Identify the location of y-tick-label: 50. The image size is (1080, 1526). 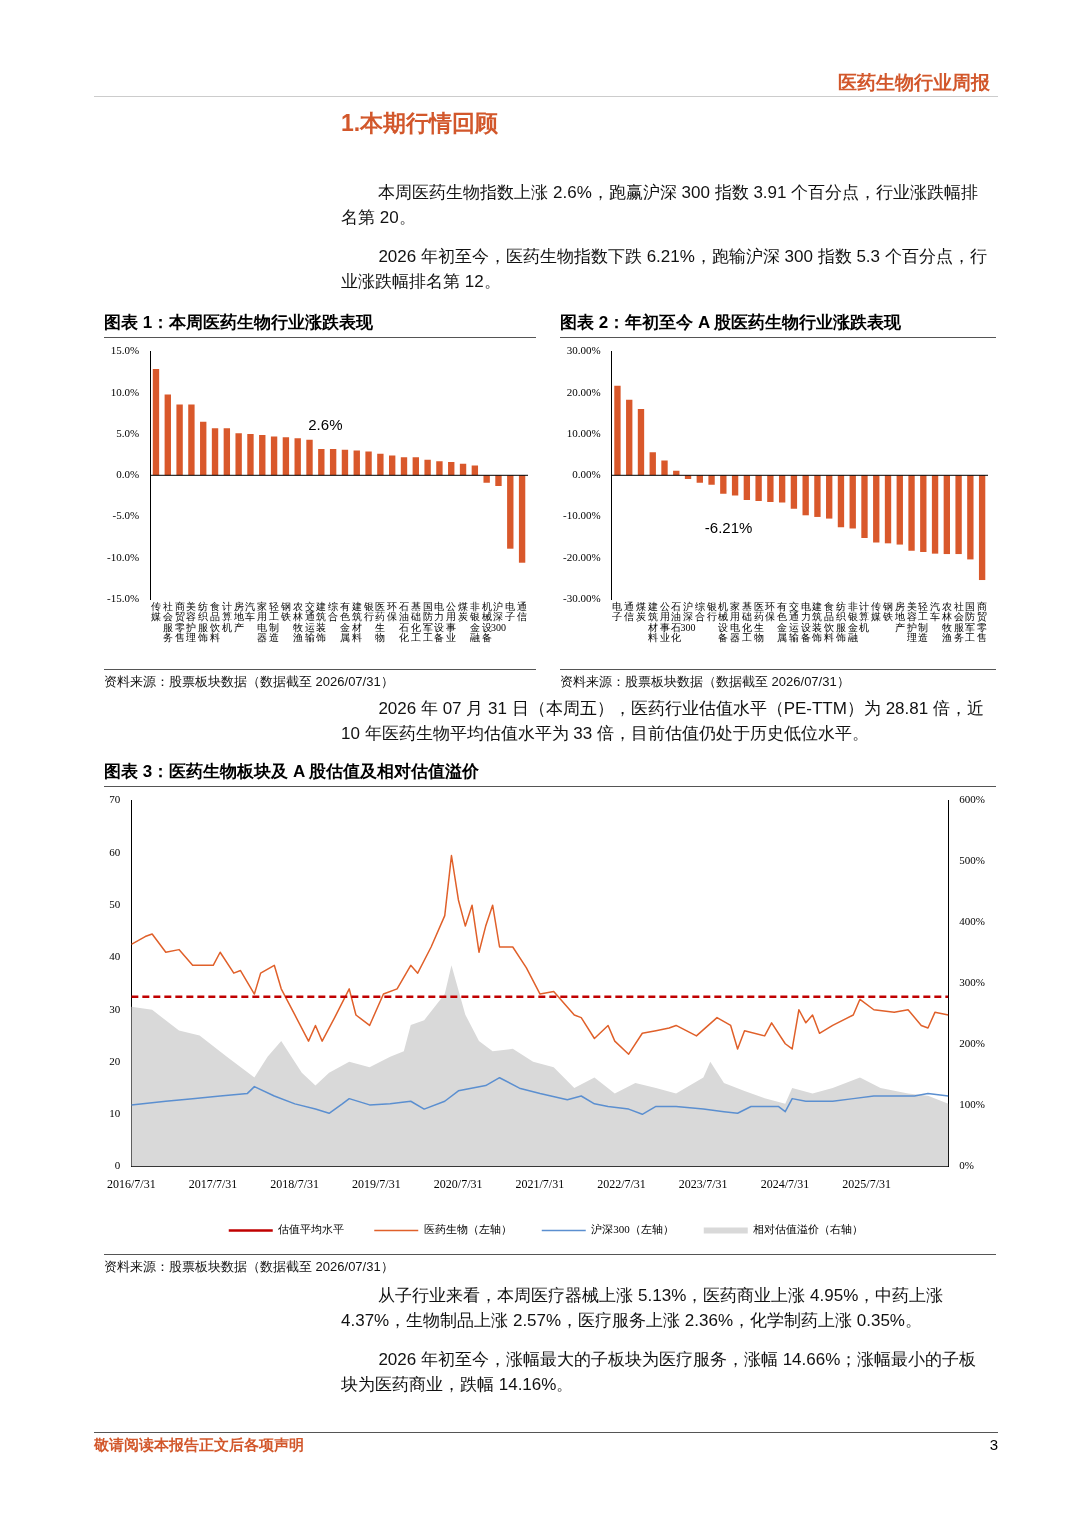
(115, 904).